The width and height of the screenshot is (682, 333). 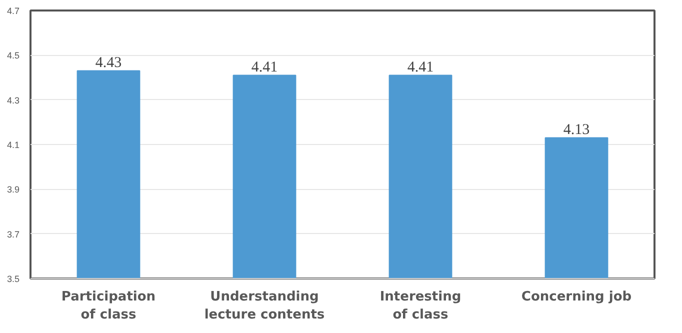 I want to click on x-tick-label: Participation of class, so click(x=108, y=306).